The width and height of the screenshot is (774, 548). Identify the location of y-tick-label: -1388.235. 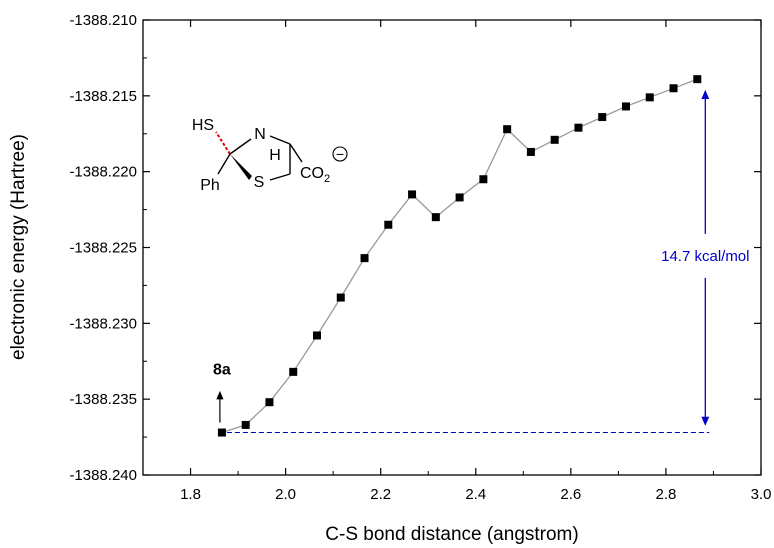
(103, 399).